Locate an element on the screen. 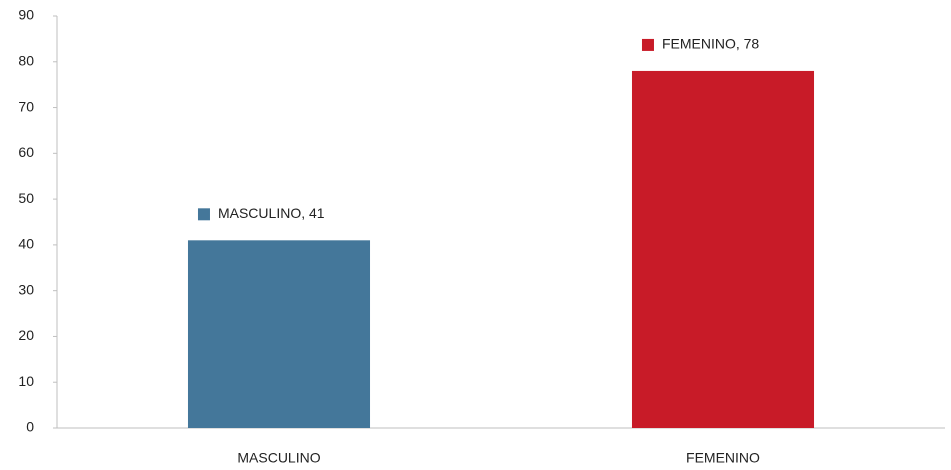 The image size is (951, 470). y-tick-label: 60 is located at coordinates (26, 152).